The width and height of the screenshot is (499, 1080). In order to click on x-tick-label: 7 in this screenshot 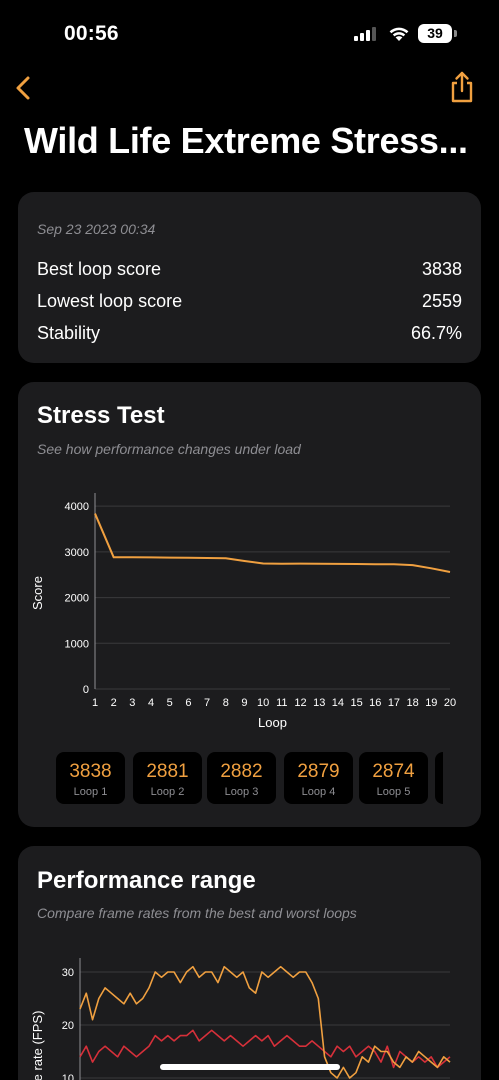, I will do `click(207, 703)`.